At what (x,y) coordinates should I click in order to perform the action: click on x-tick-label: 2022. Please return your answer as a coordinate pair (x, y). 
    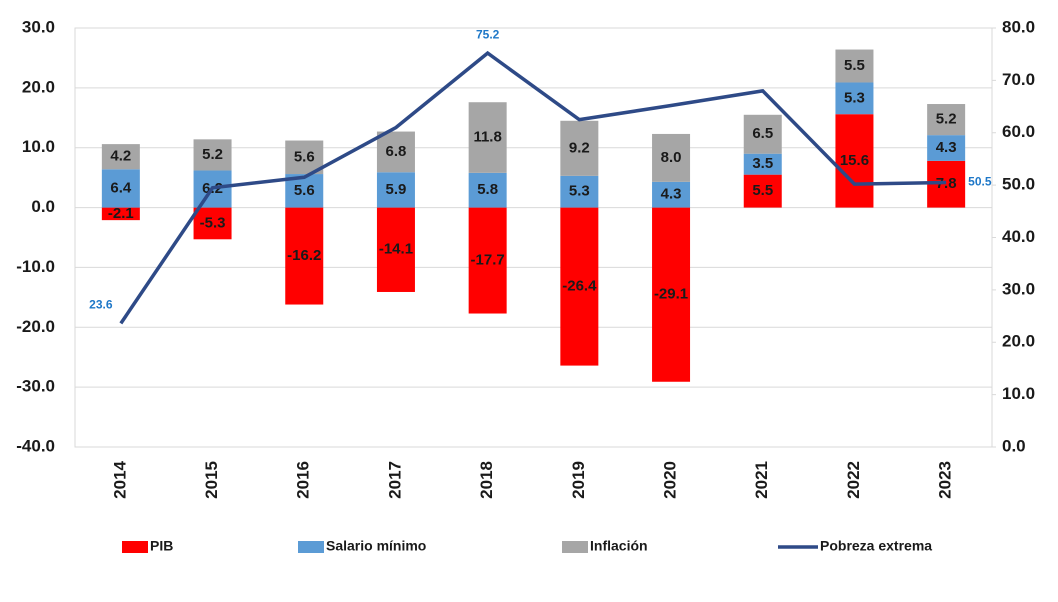
    Looking at the image, I should click on (853, 480).